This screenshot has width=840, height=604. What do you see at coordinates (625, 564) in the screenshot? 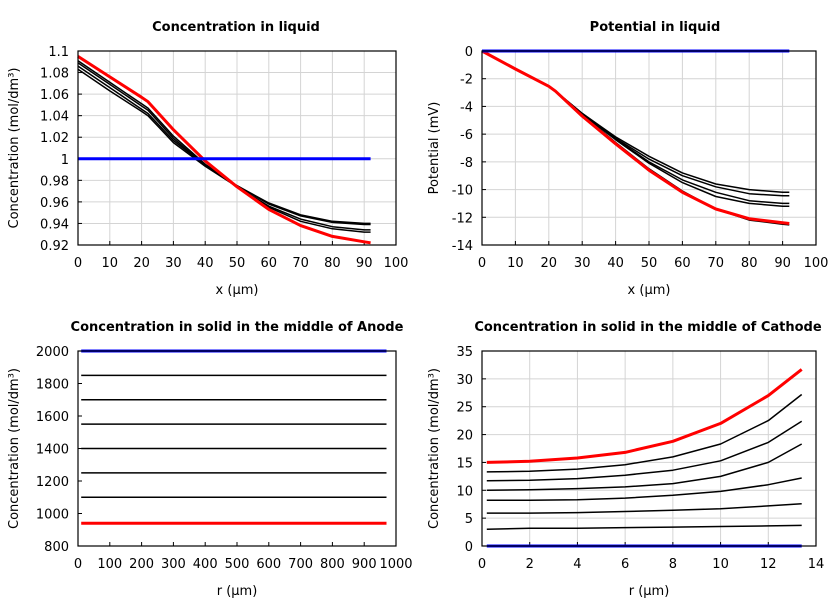
I see `x-tick-label: 6` at bounding box center [625, 564].